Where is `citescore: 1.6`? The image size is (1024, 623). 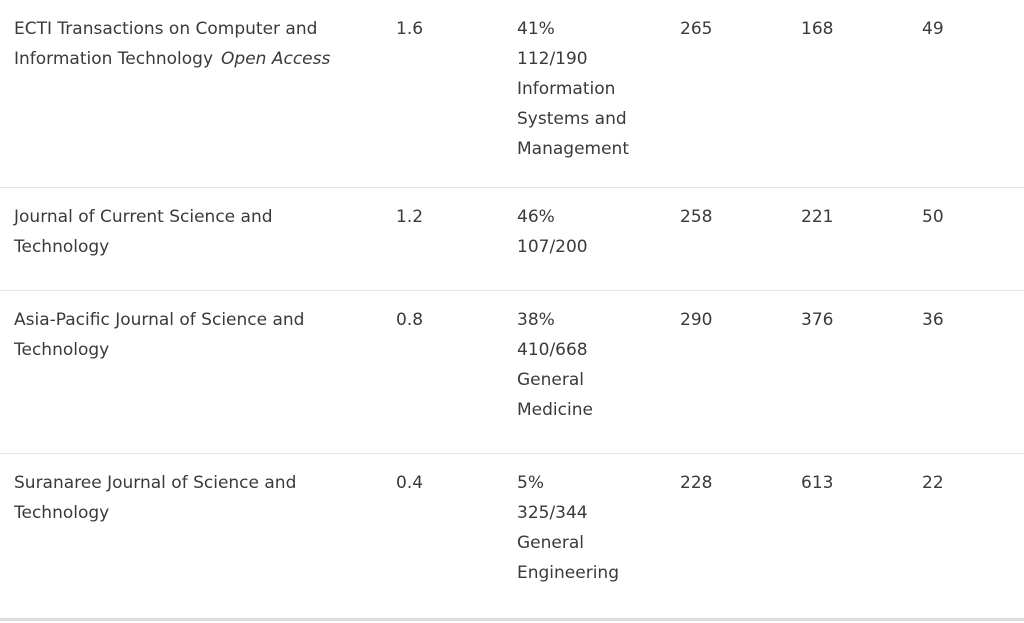
citescore: 1.6 is located at coordinates (410, 29).